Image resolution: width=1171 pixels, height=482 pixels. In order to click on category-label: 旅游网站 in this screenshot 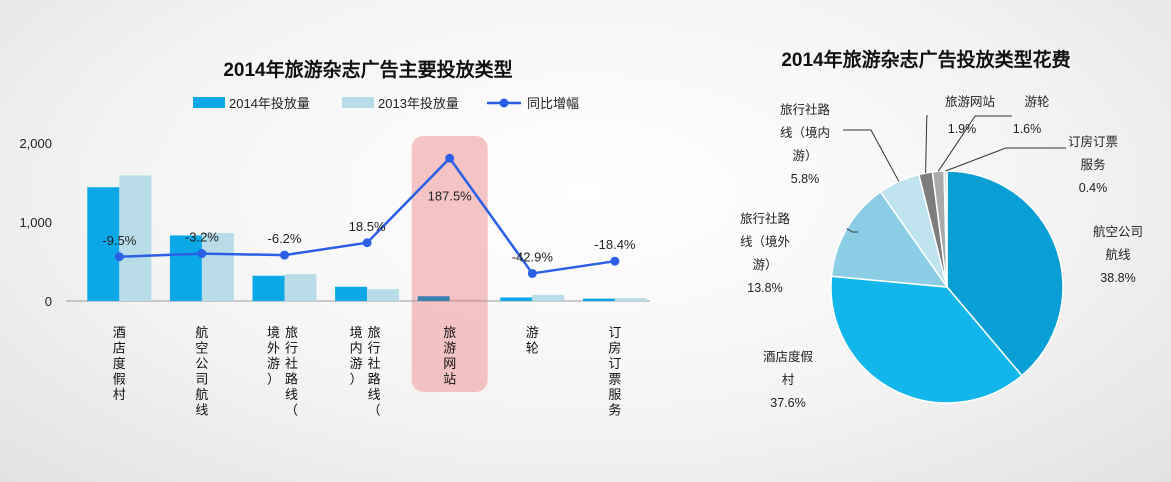, I will do `click(449, 356)`.